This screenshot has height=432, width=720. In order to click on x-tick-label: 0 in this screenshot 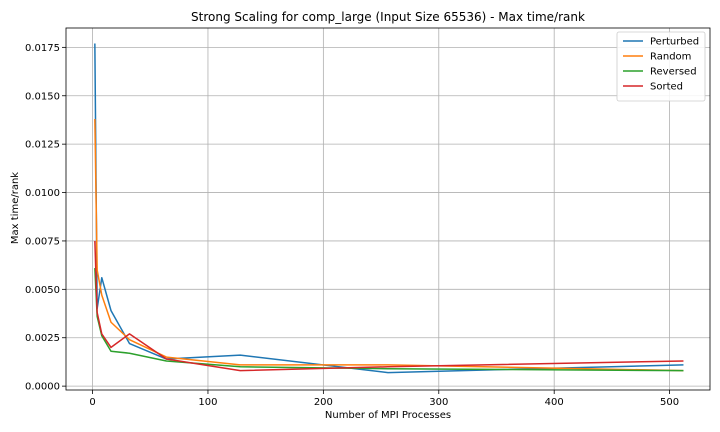, I will do `click(92, 402)`.